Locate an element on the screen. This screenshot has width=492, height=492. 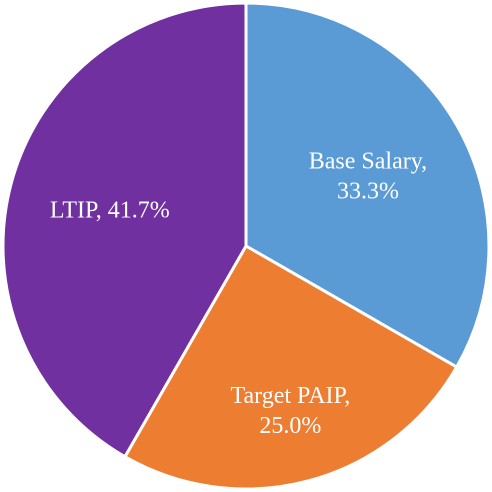
data-label-line: 33.3% is located at coordinates (368, 191).